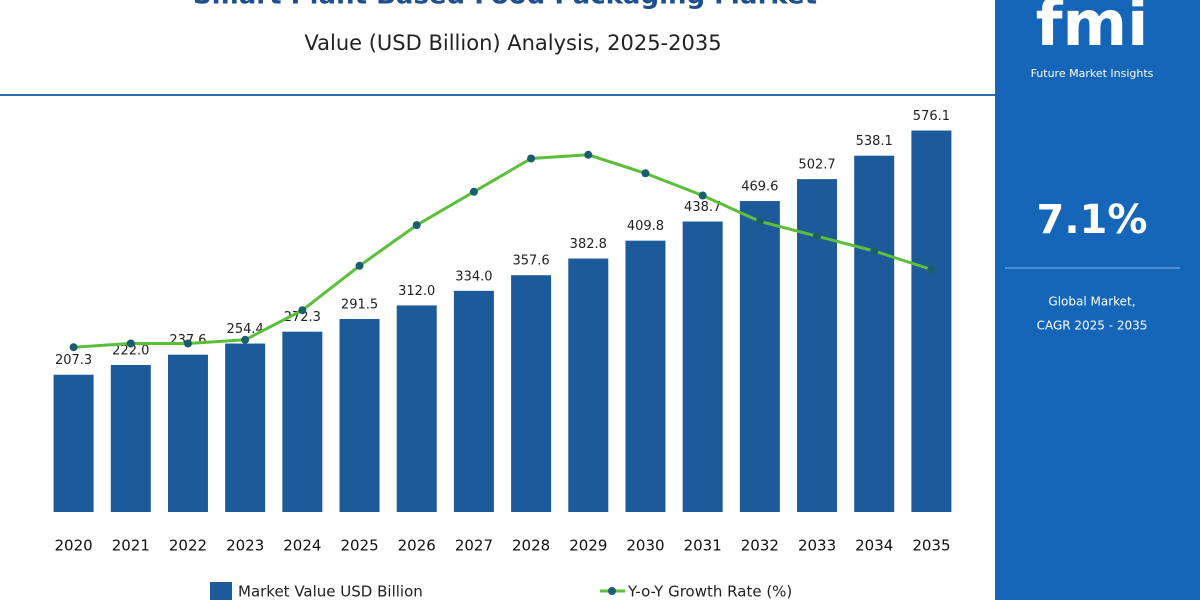 This screenshot has width=1200, height=600. I want to click on legend-label: Y-o-Y Growth Rate (%), so click(709, 591).